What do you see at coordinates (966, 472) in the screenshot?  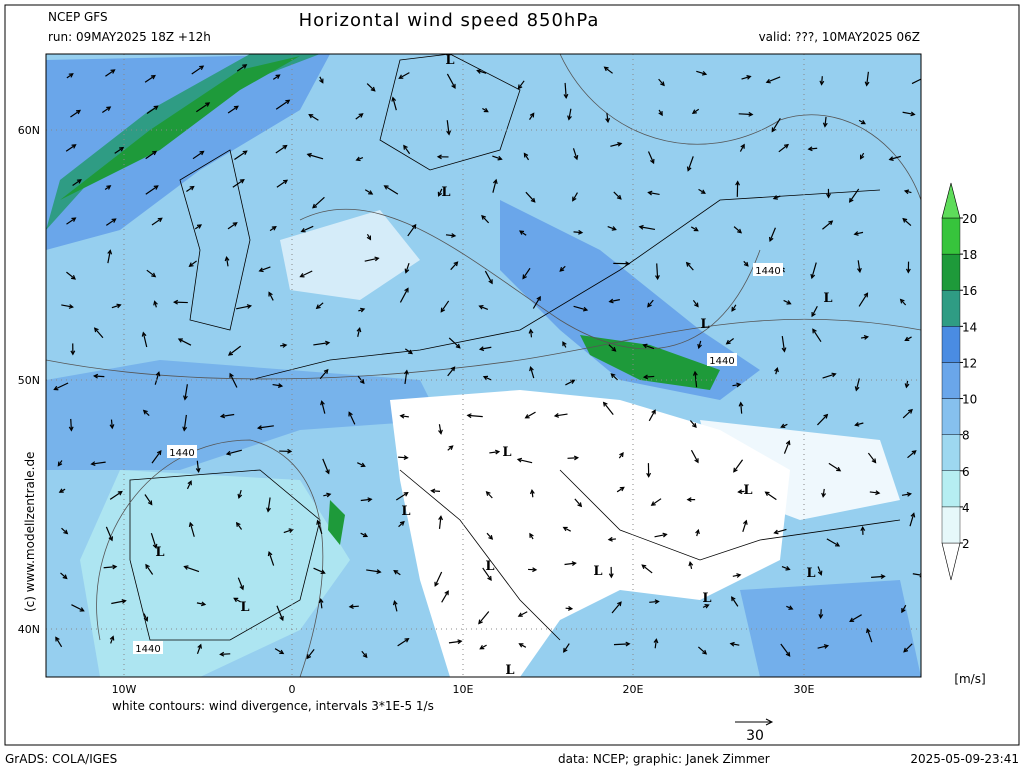 I see `colorbar-label: 6` at bounding box center [966, 472].